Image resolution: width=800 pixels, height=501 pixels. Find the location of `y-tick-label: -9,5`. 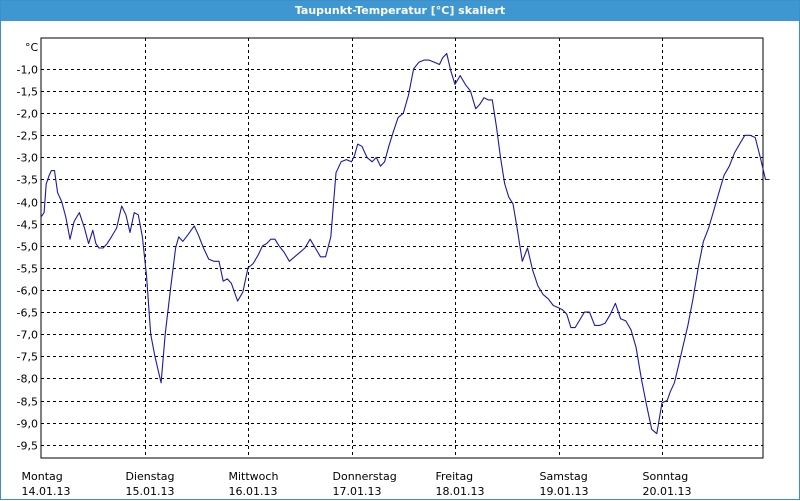

y-tick-label: -9,5 is located at coordinates (27, 446).